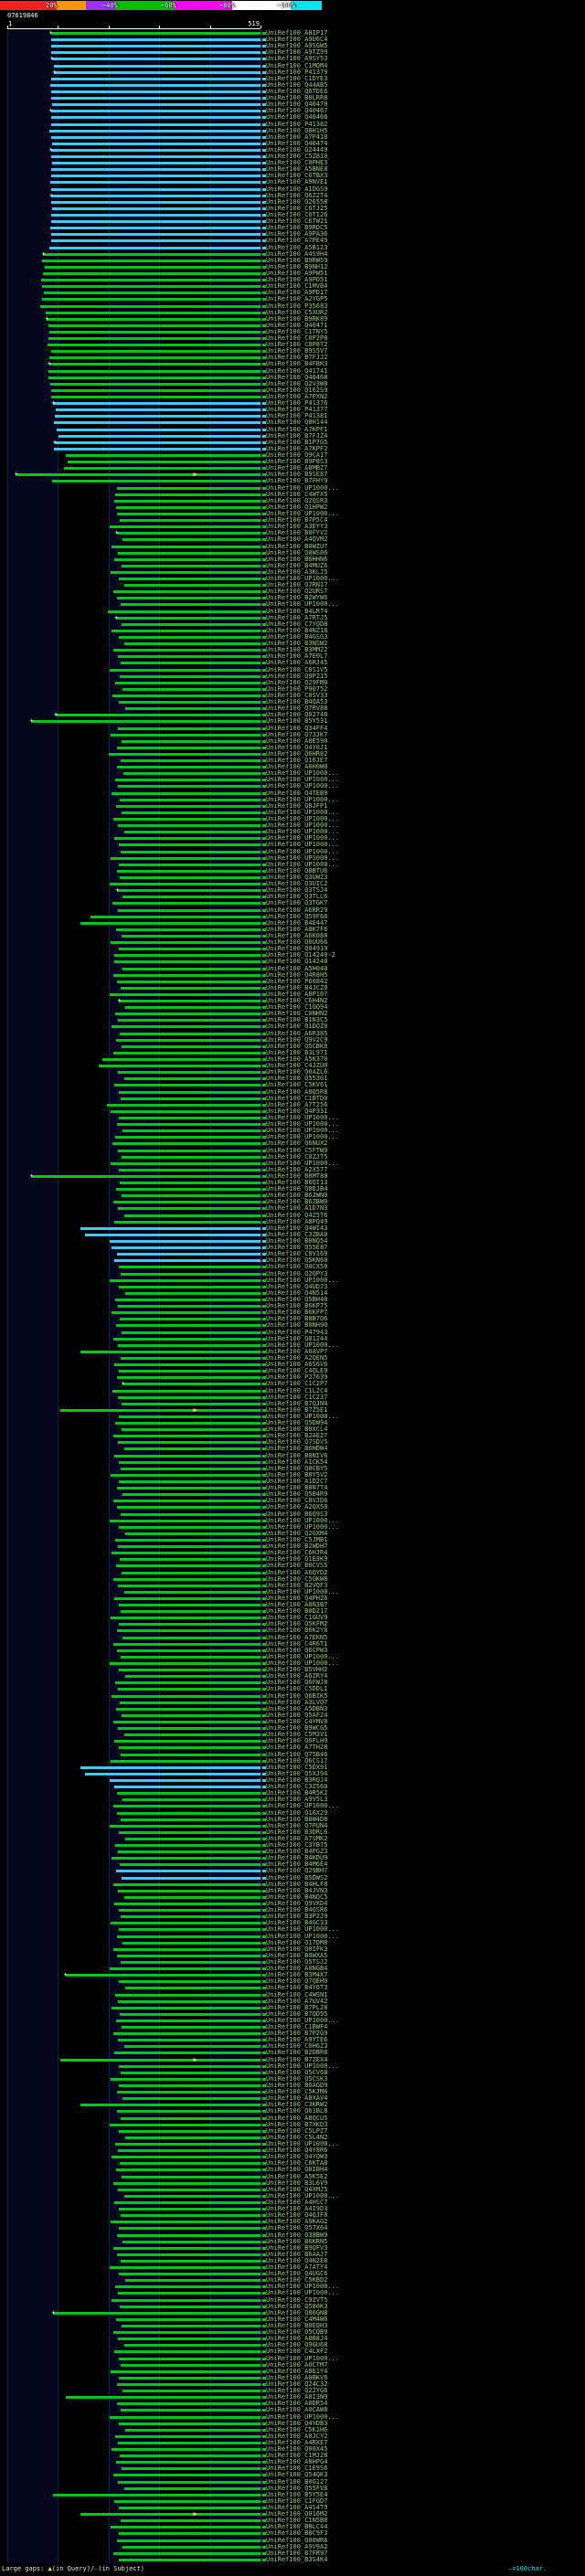 This screenshot has height=2576, width=585. Describe the element at coordinates (297, 1838) in the screenshot. I see `hit-label: UniRef100_A7SMK2` at that location.